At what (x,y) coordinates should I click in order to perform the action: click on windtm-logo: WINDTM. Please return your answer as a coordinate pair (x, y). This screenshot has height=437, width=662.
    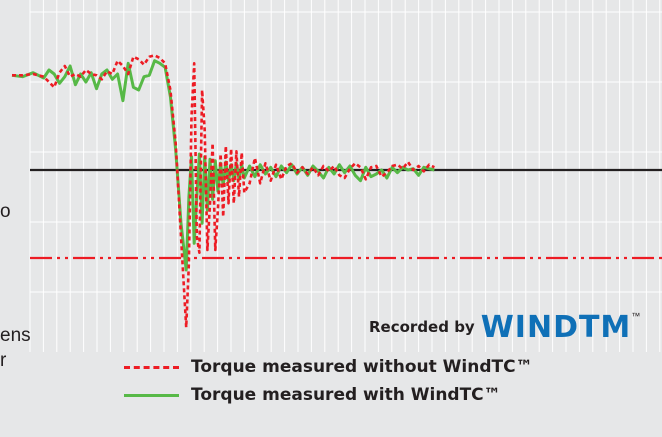
    Looking at the image, I should click on (556, 327).